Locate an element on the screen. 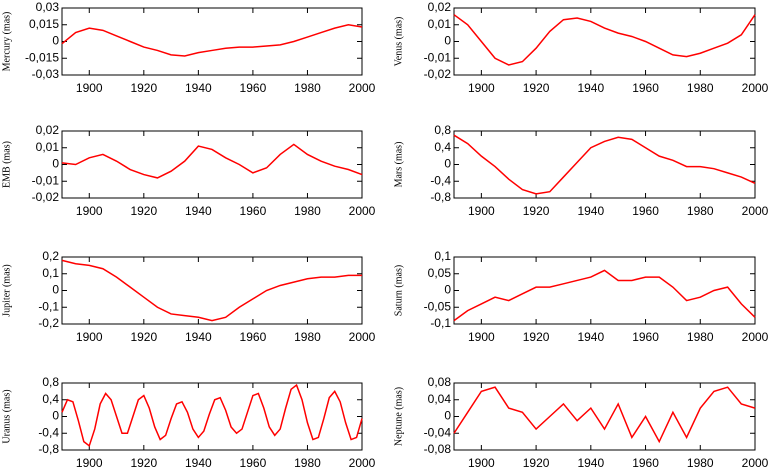  y-tick-label: 0,04 is located at coordinates (440, 399).